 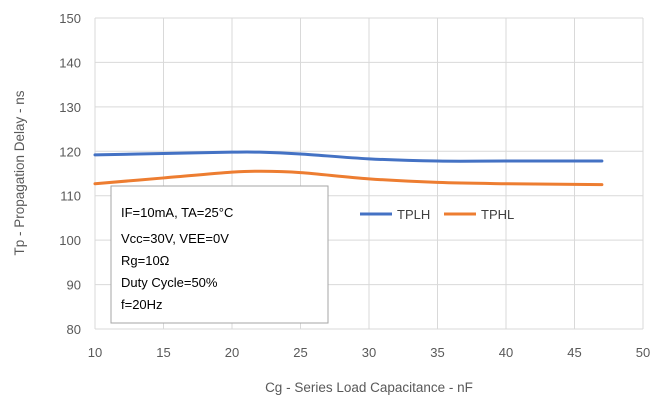 What do you see at coordinates (232, 352) in the screenshot?
I see `x-tick-label: 20` at bounding box center [232, 352].